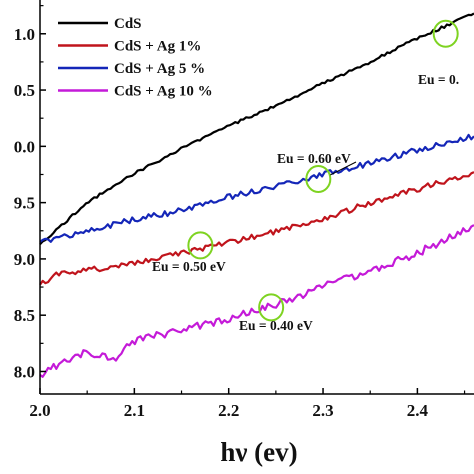 The width and height of the screenshot is (474, 474). I want to click on y-tick-label: 0.5, so click(24, 90).